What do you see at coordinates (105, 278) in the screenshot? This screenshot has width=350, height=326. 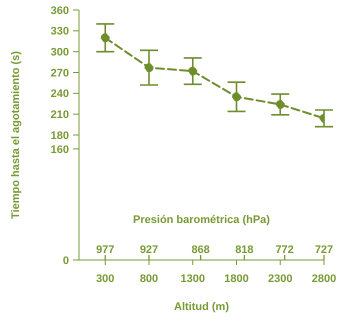 I see `x-tick-label: 300` at bounding box center [105, 278].